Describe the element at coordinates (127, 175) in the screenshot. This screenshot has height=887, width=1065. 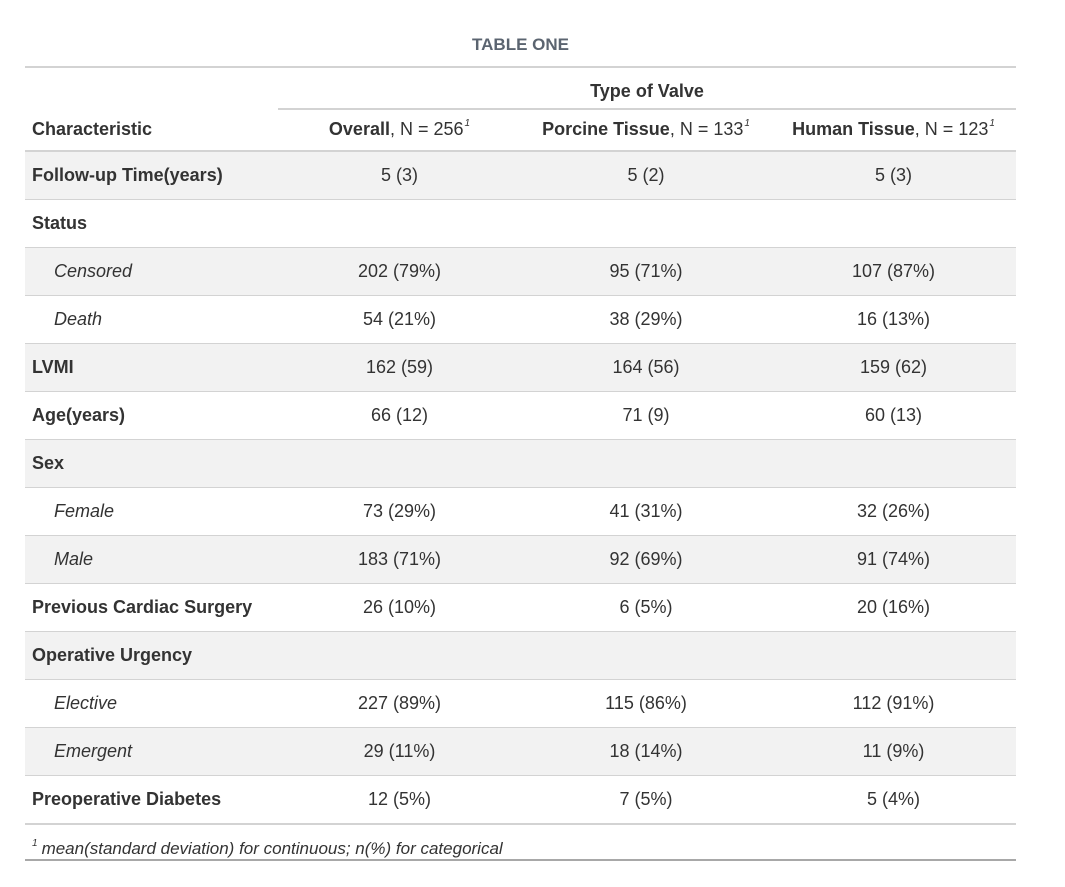
I see `row-label: Follow-up Time(years)` at that location.